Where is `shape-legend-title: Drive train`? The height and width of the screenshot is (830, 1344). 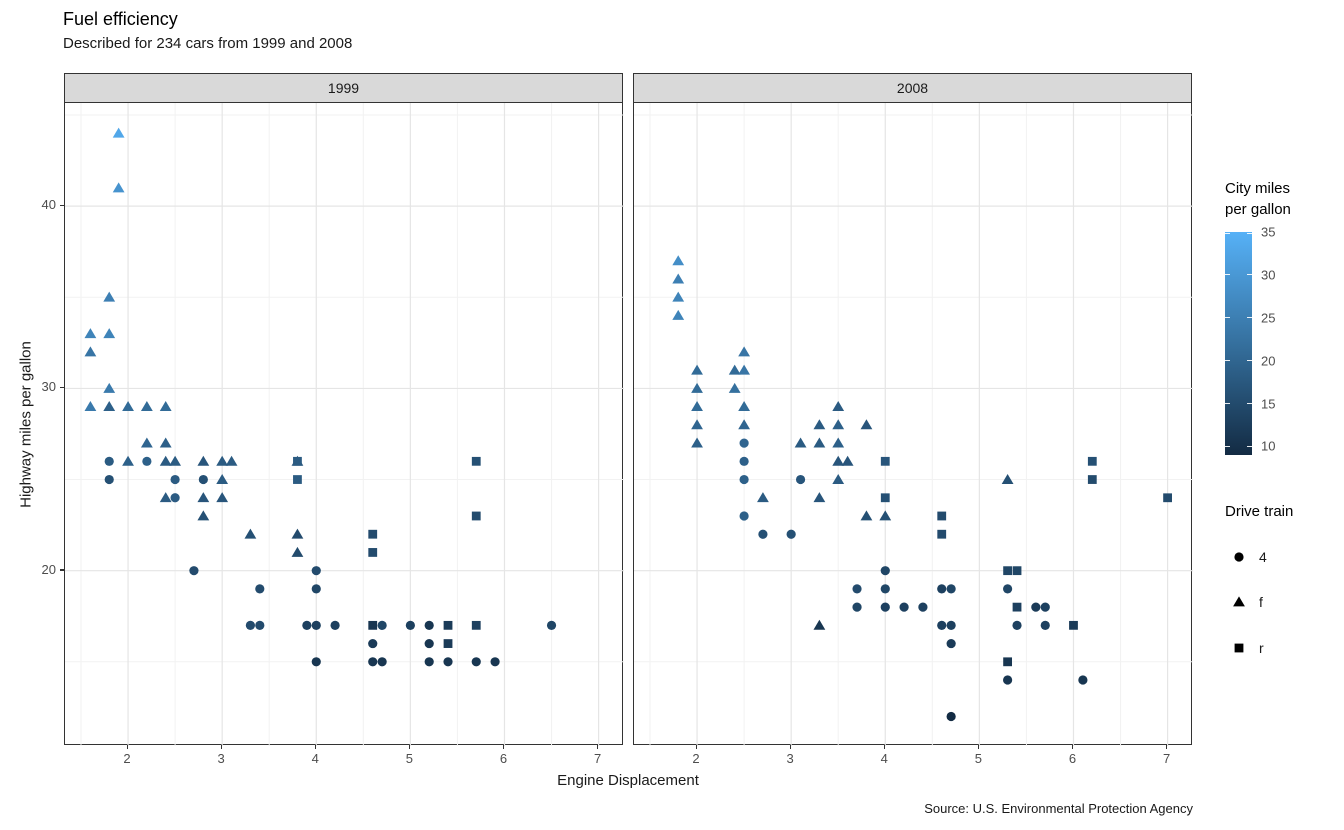
shape-legend-title: Drive train is located at coordinates (1259, 511).